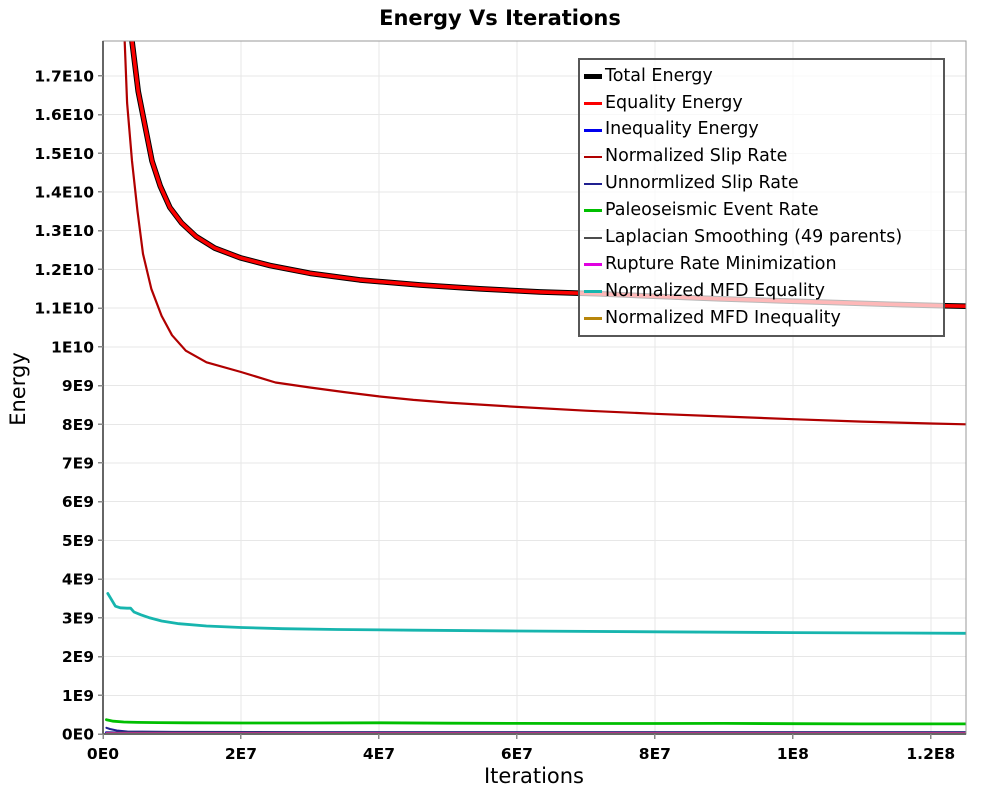  I want to click on x-tick-label: 8E7, so click(655, 754).